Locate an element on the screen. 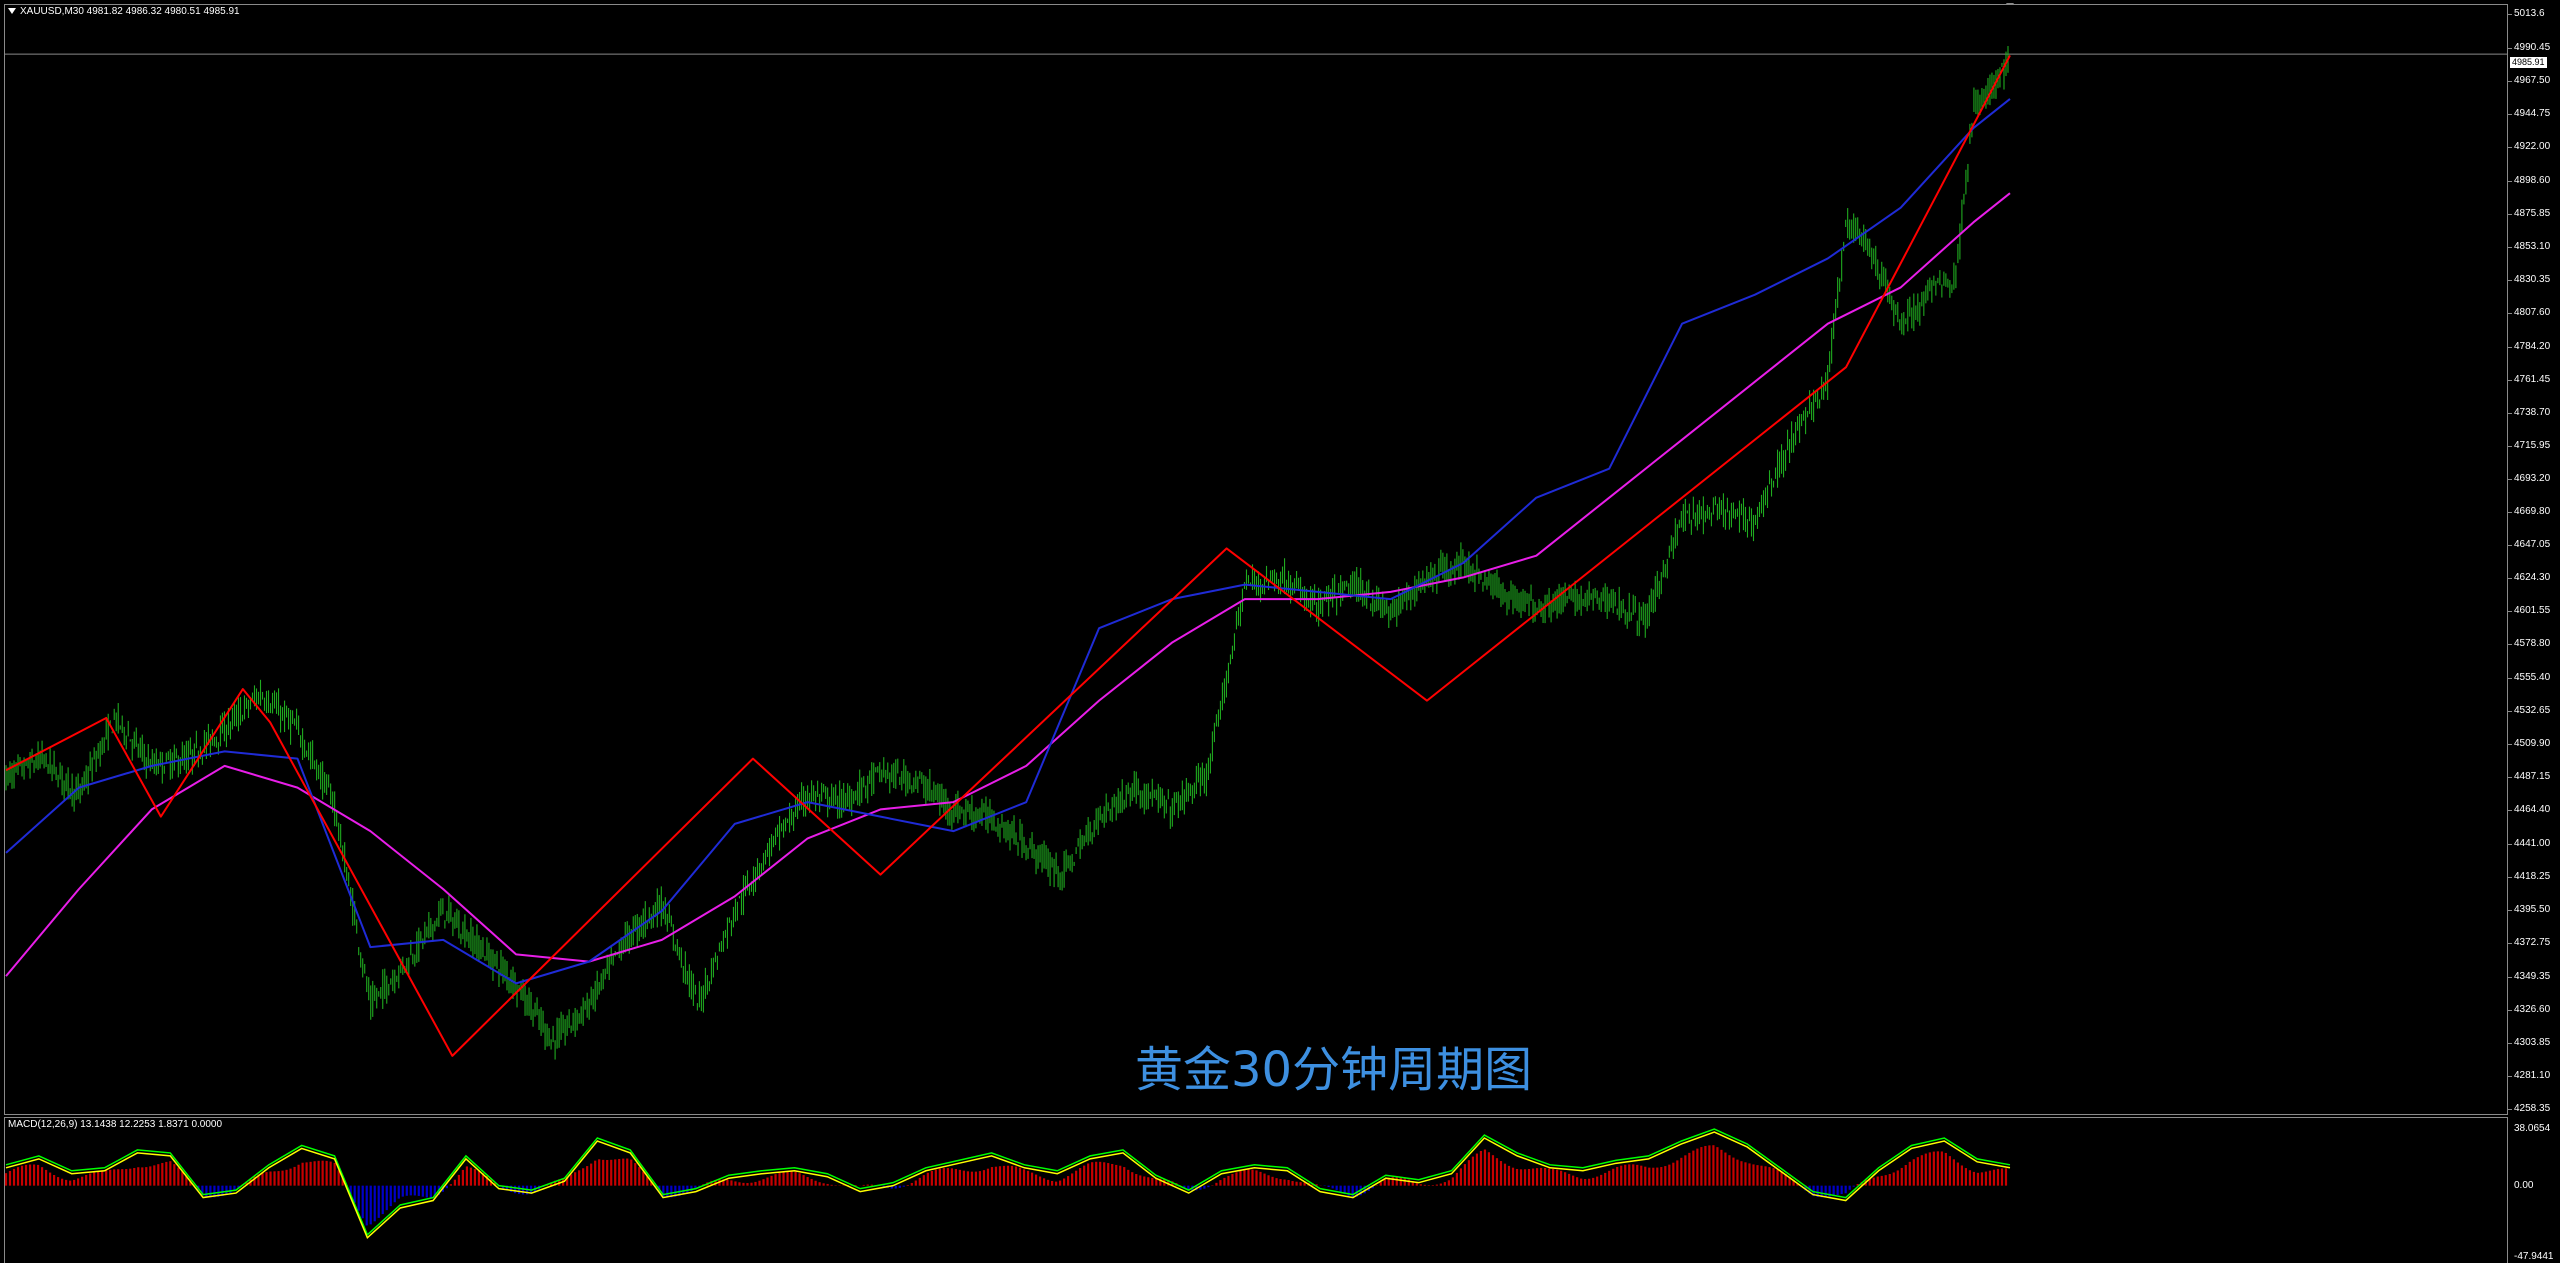  macd-signal-line is located at coordinates (1008, 1182).